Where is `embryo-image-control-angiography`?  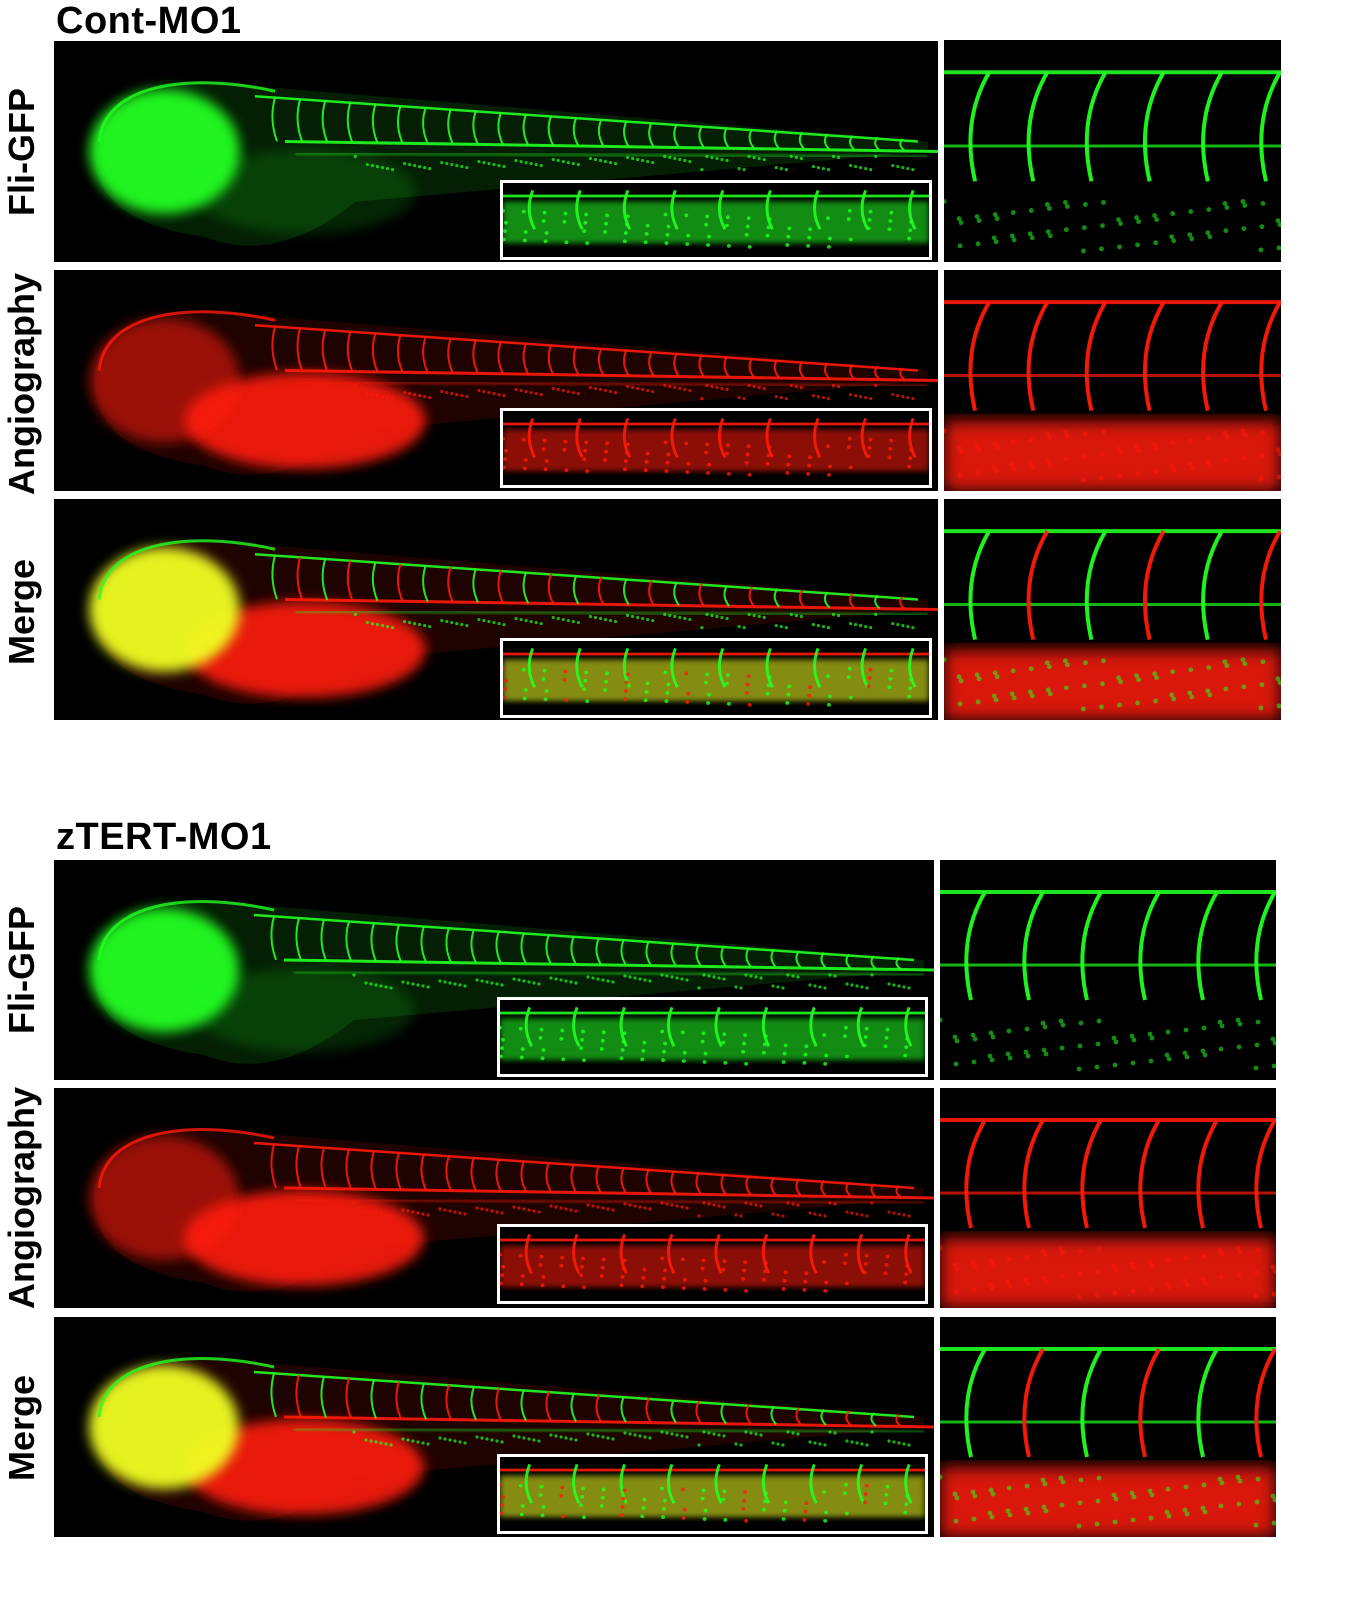 embryo-image-control-angiography is located at coordinates (496, 380).